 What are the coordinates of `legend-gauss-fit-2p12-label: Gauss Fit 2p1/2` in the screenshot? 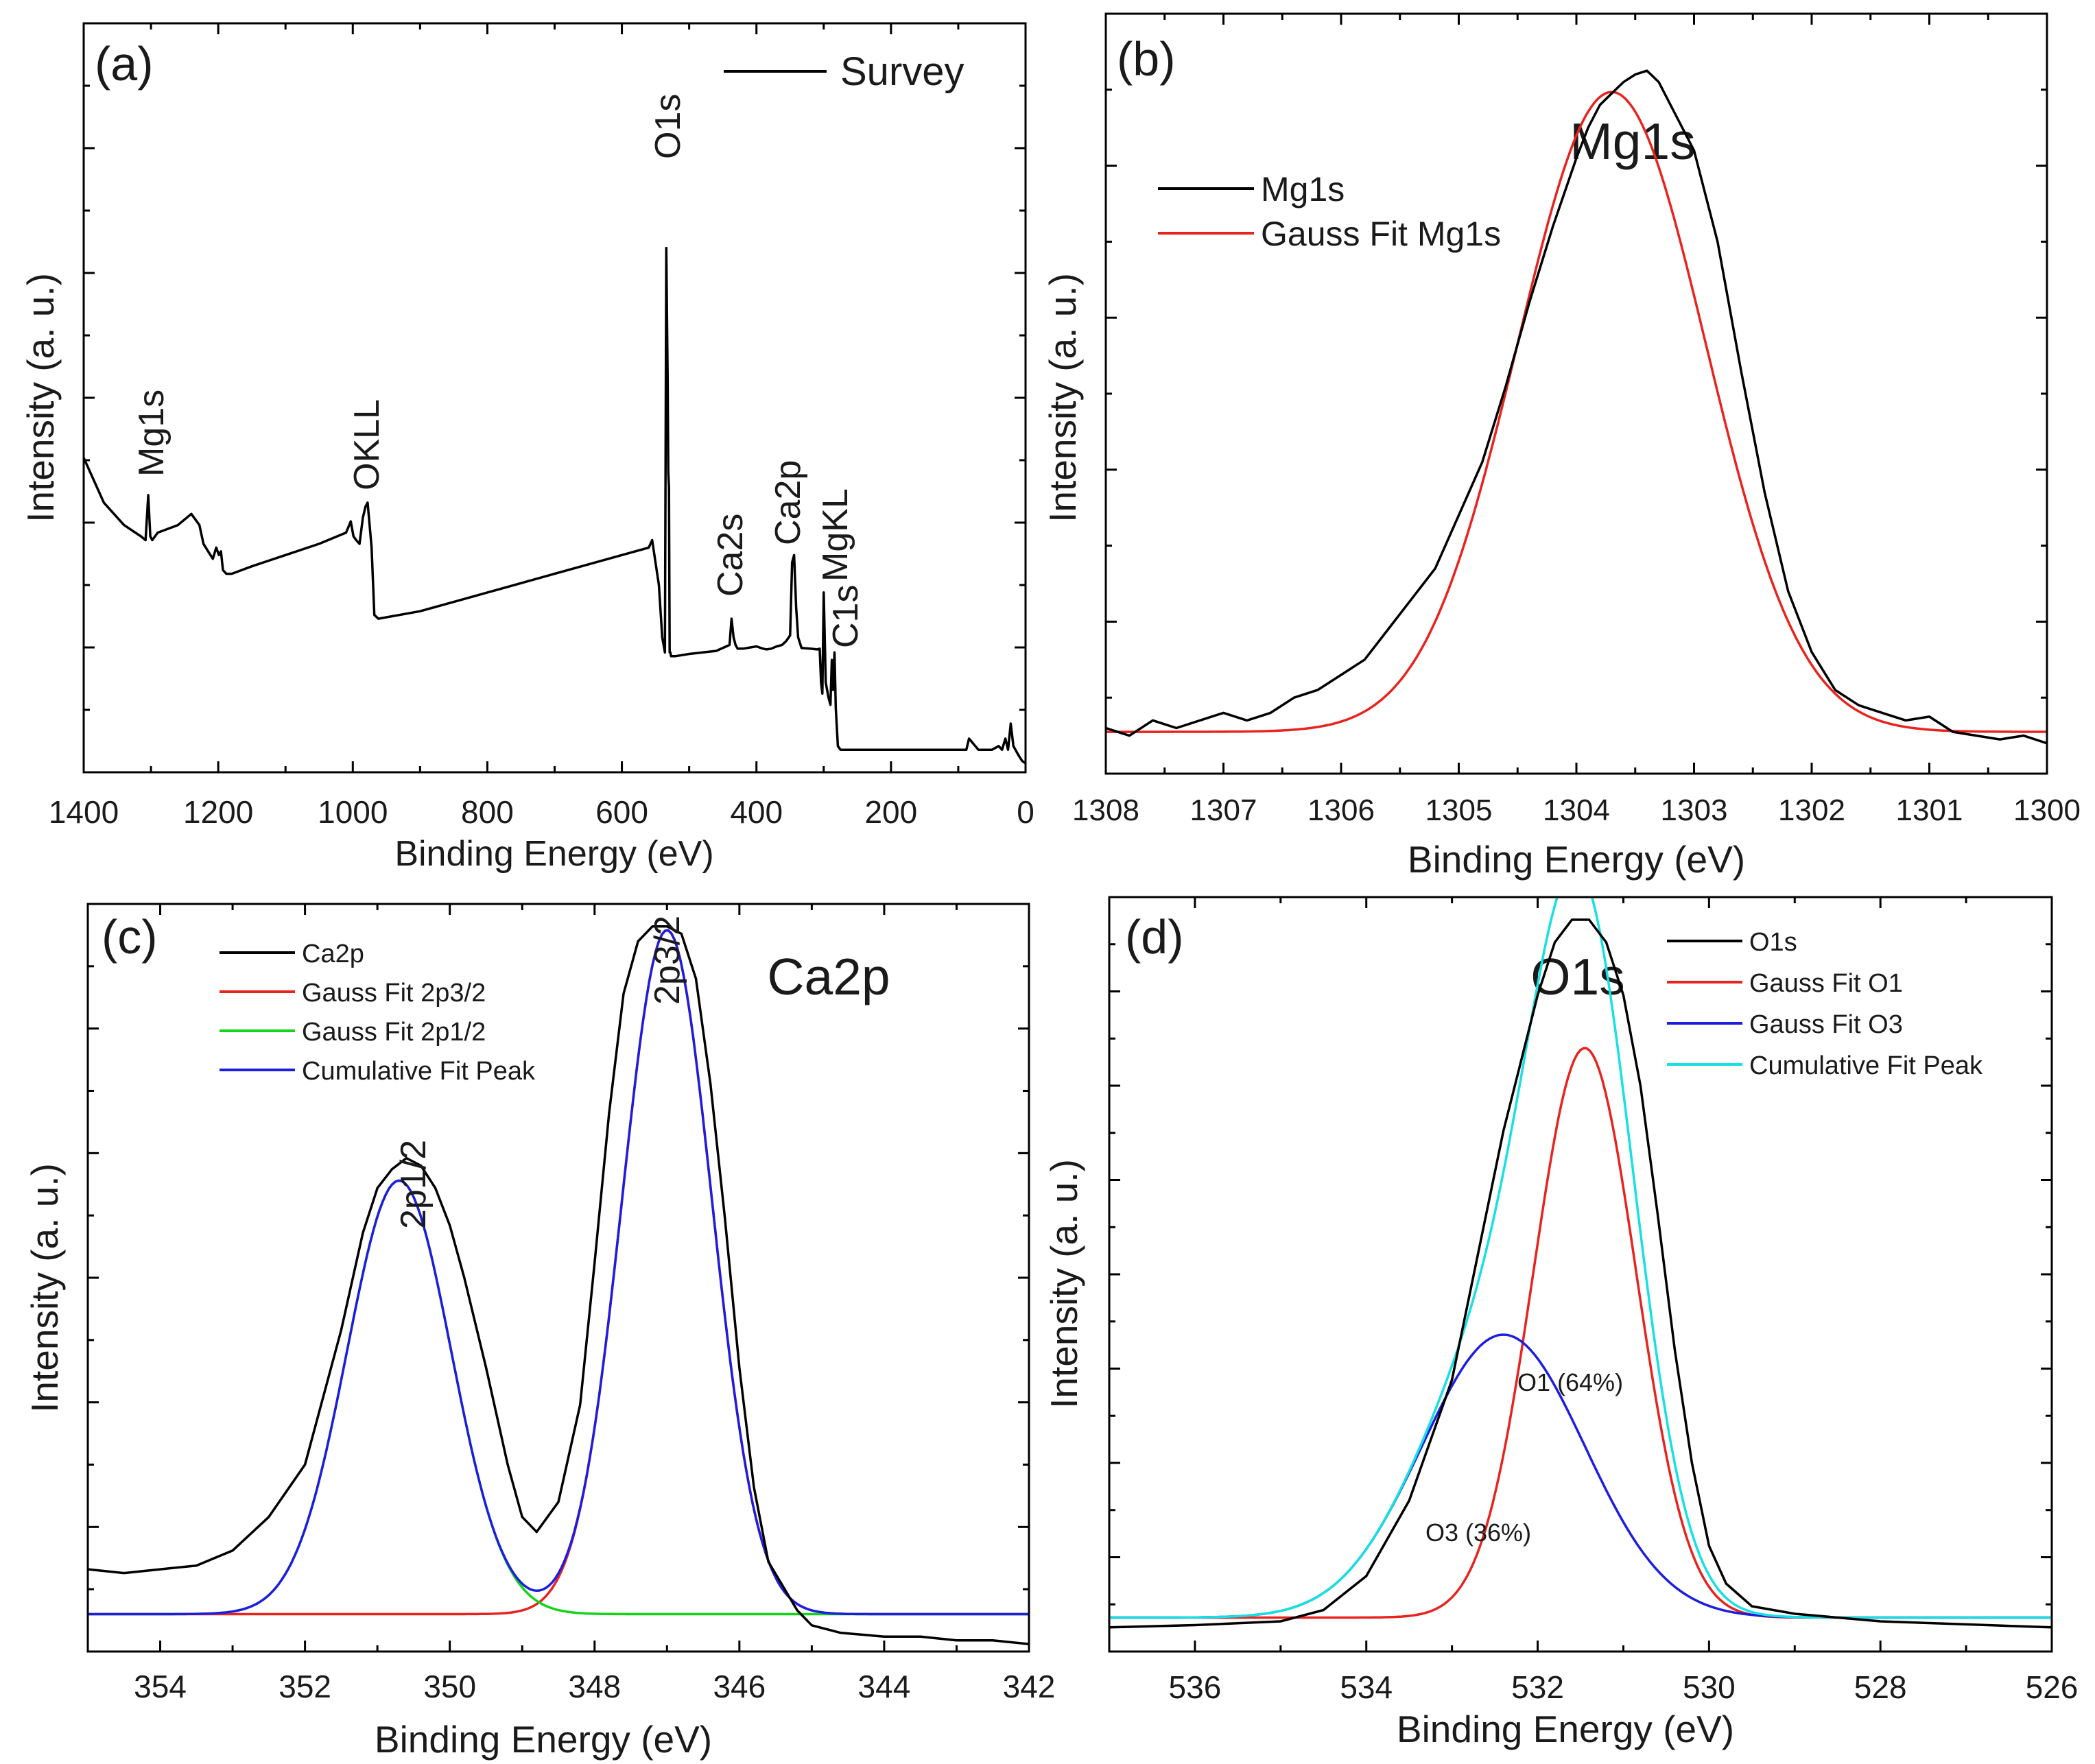 It's located at (394, 1032).